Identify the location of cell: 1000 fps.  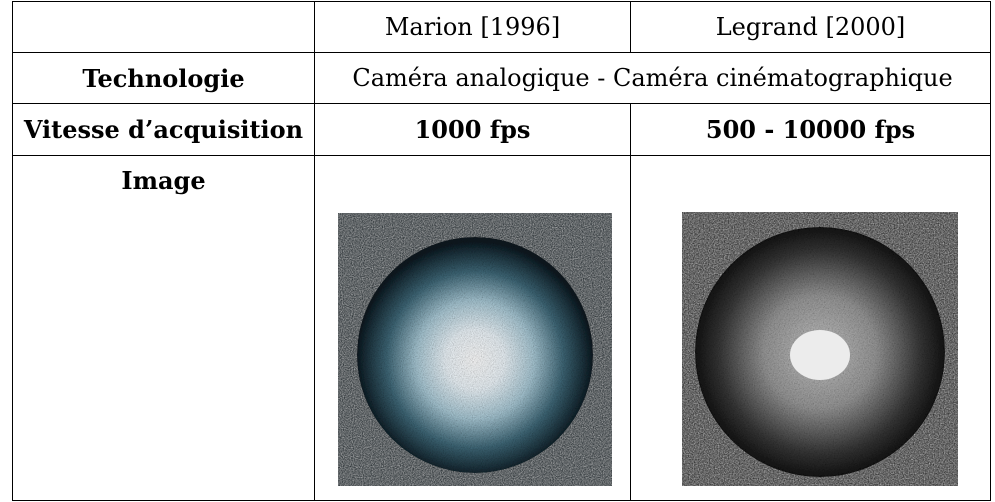
(472, 129).